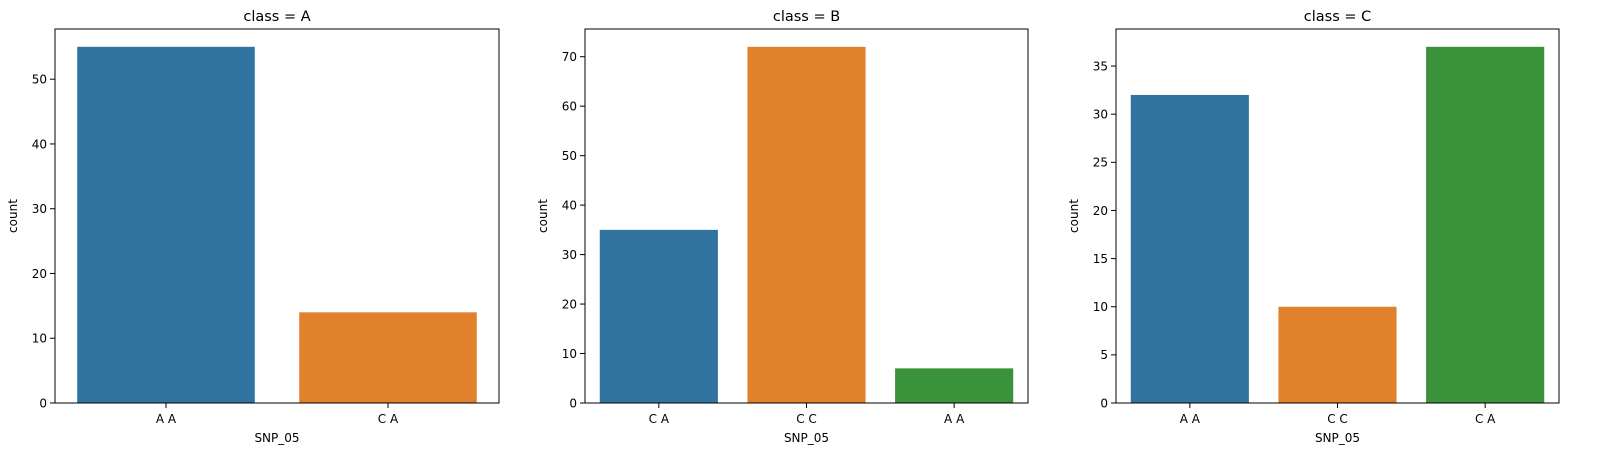 Image resolution: width=1617 pixels, height=468 pixels. Describe the element at coordinates (569, 106) in the screenshot. I see `y-tick-label: 60` at that location.